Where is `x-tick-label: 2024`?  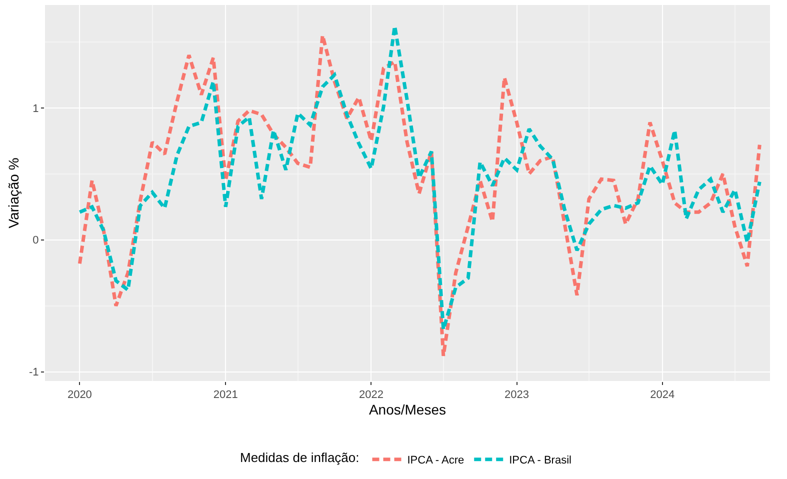 x-tick-label: 2024 is located at coordinates (662, 395).